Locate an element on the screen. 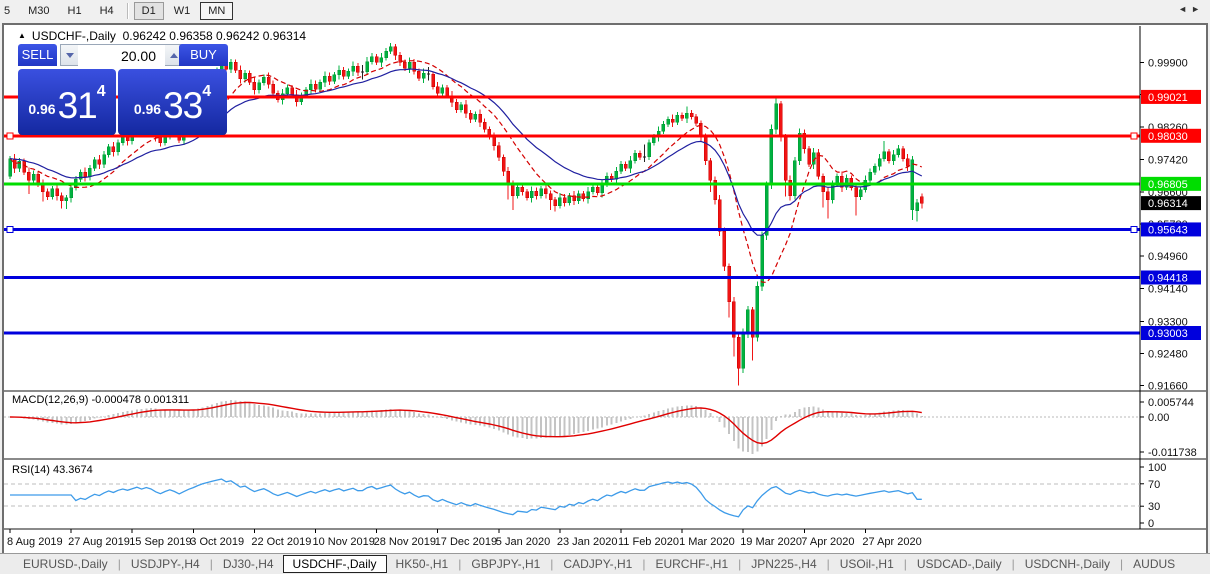 The height and width of the screenshot is (574, 1210). sell-price-sup: 4 is located at coordinates (101, 91).